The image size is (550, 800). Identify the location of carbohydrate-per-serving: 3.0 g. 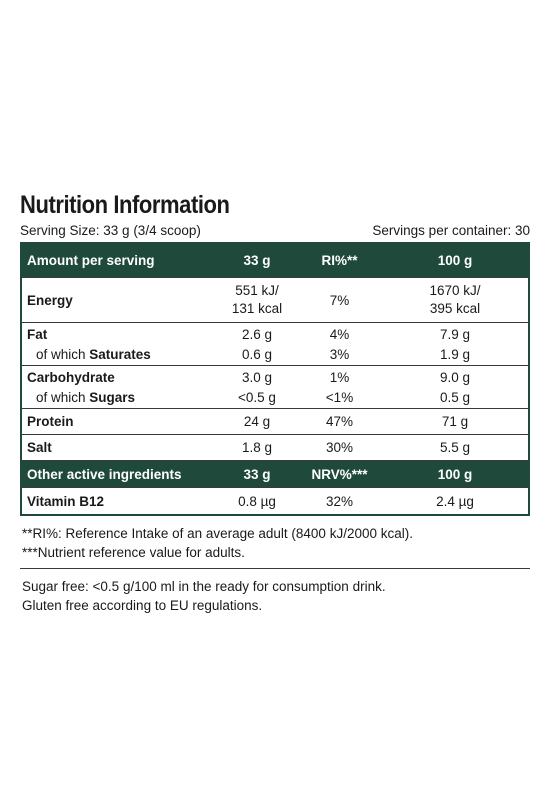
(257, 377).